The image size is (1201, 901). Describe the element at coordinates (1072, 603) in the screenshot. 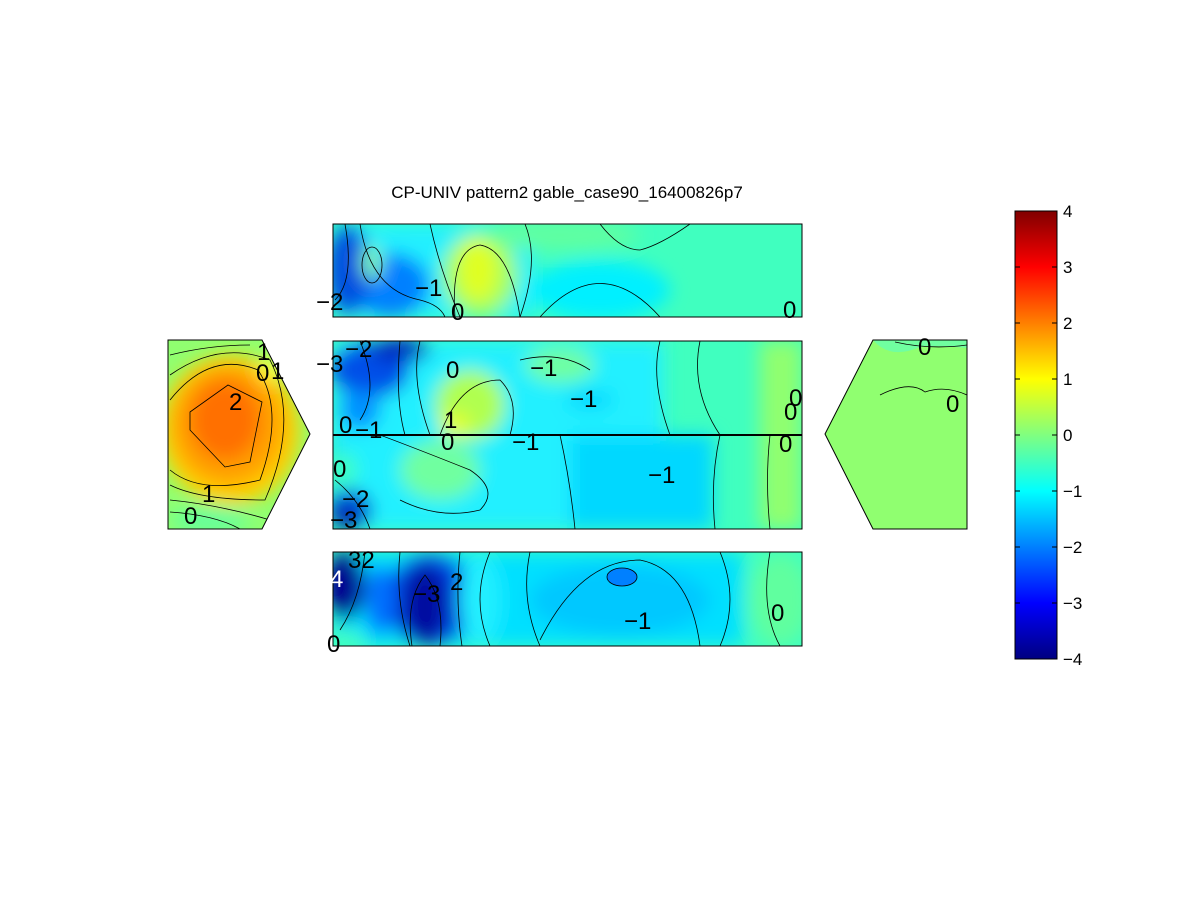

I see `colorbar-tick-label: −3` at that location.